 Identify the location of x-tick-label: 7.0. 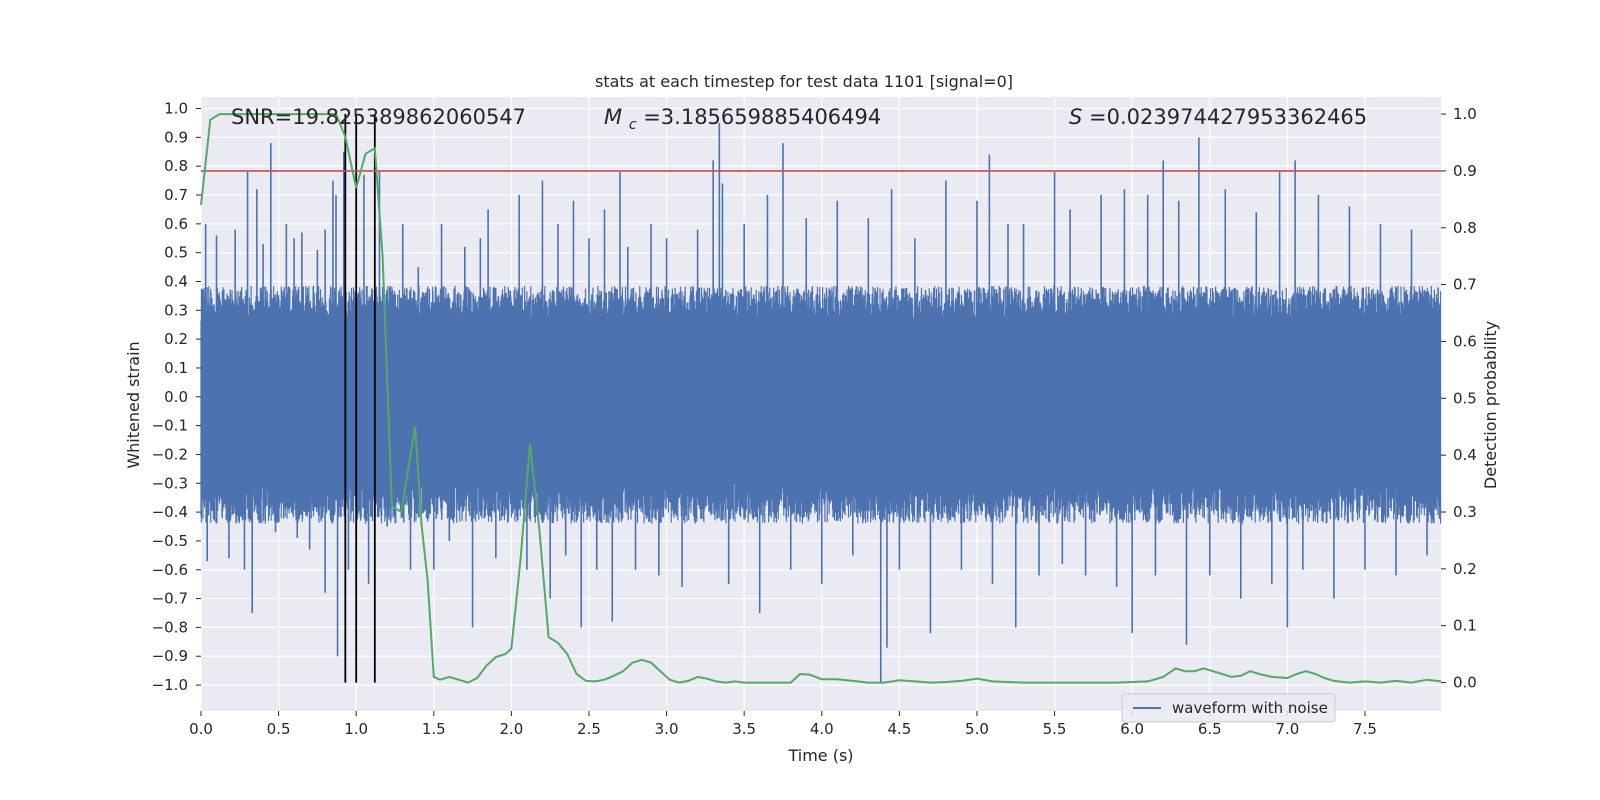
(1287, 729).